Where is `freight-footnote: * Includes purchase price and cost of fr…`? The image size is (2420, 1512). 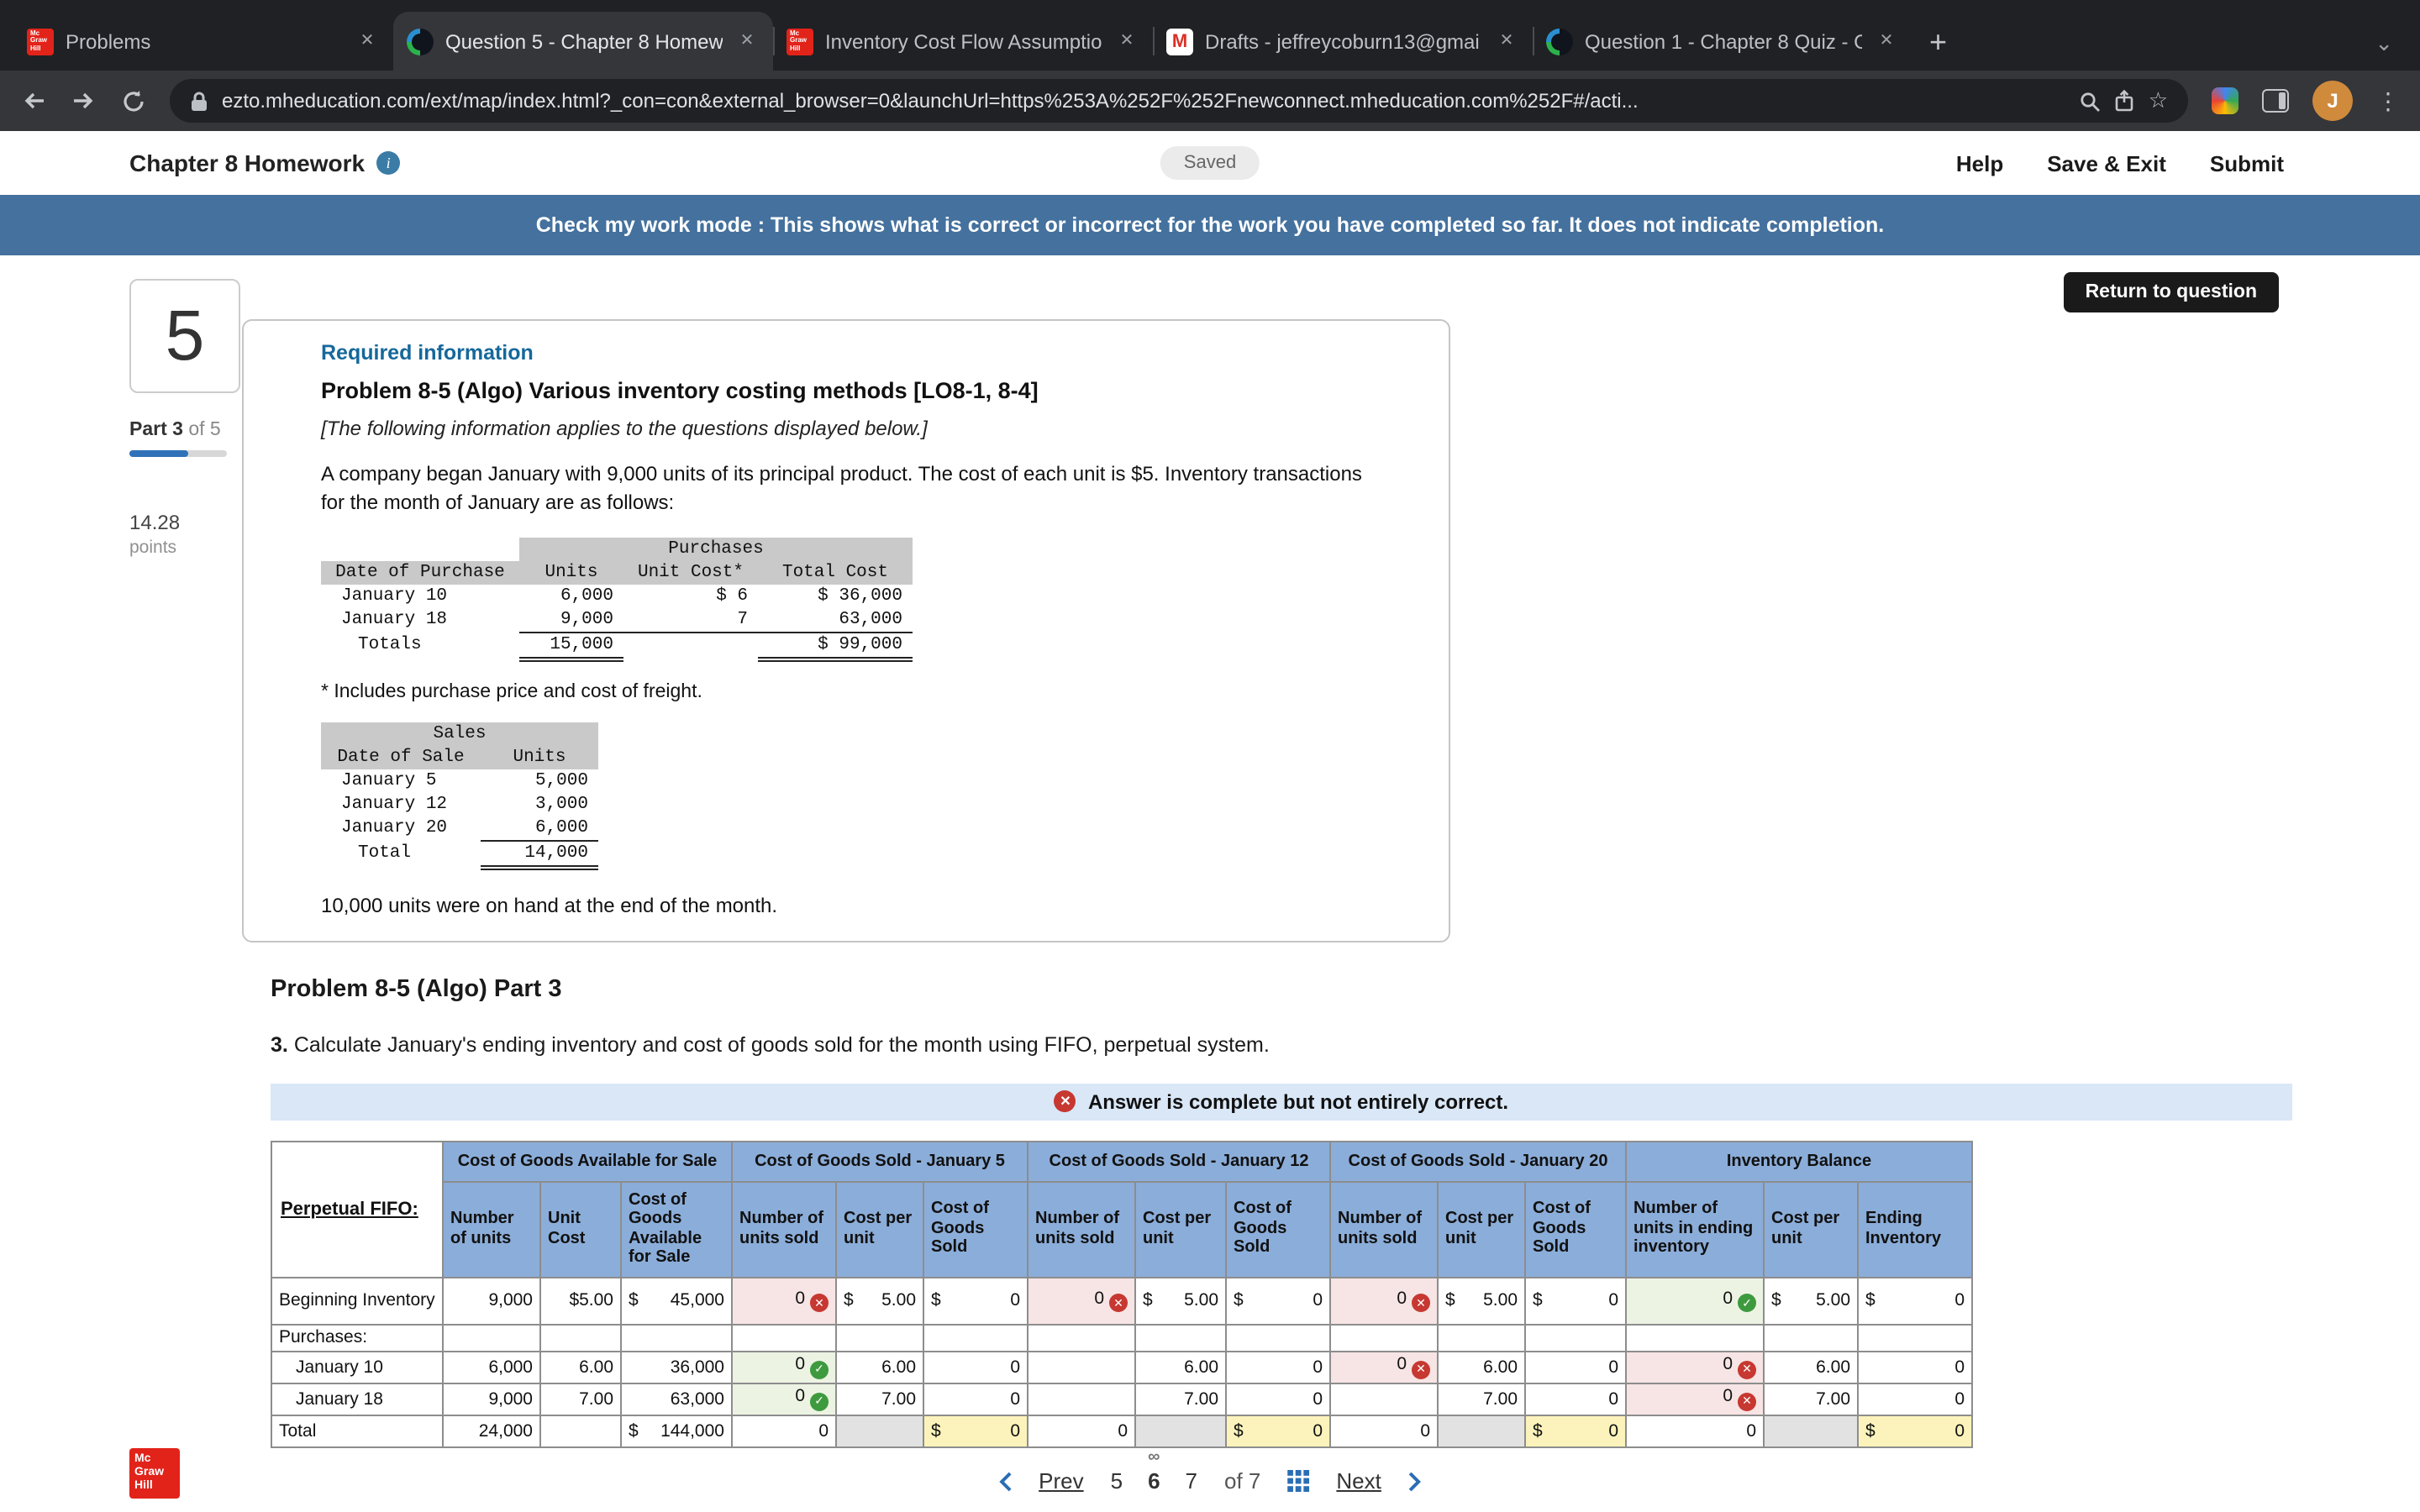
freight-footnote: * Includes purchase price and cost of fr… is located at coordinates (511, 691).